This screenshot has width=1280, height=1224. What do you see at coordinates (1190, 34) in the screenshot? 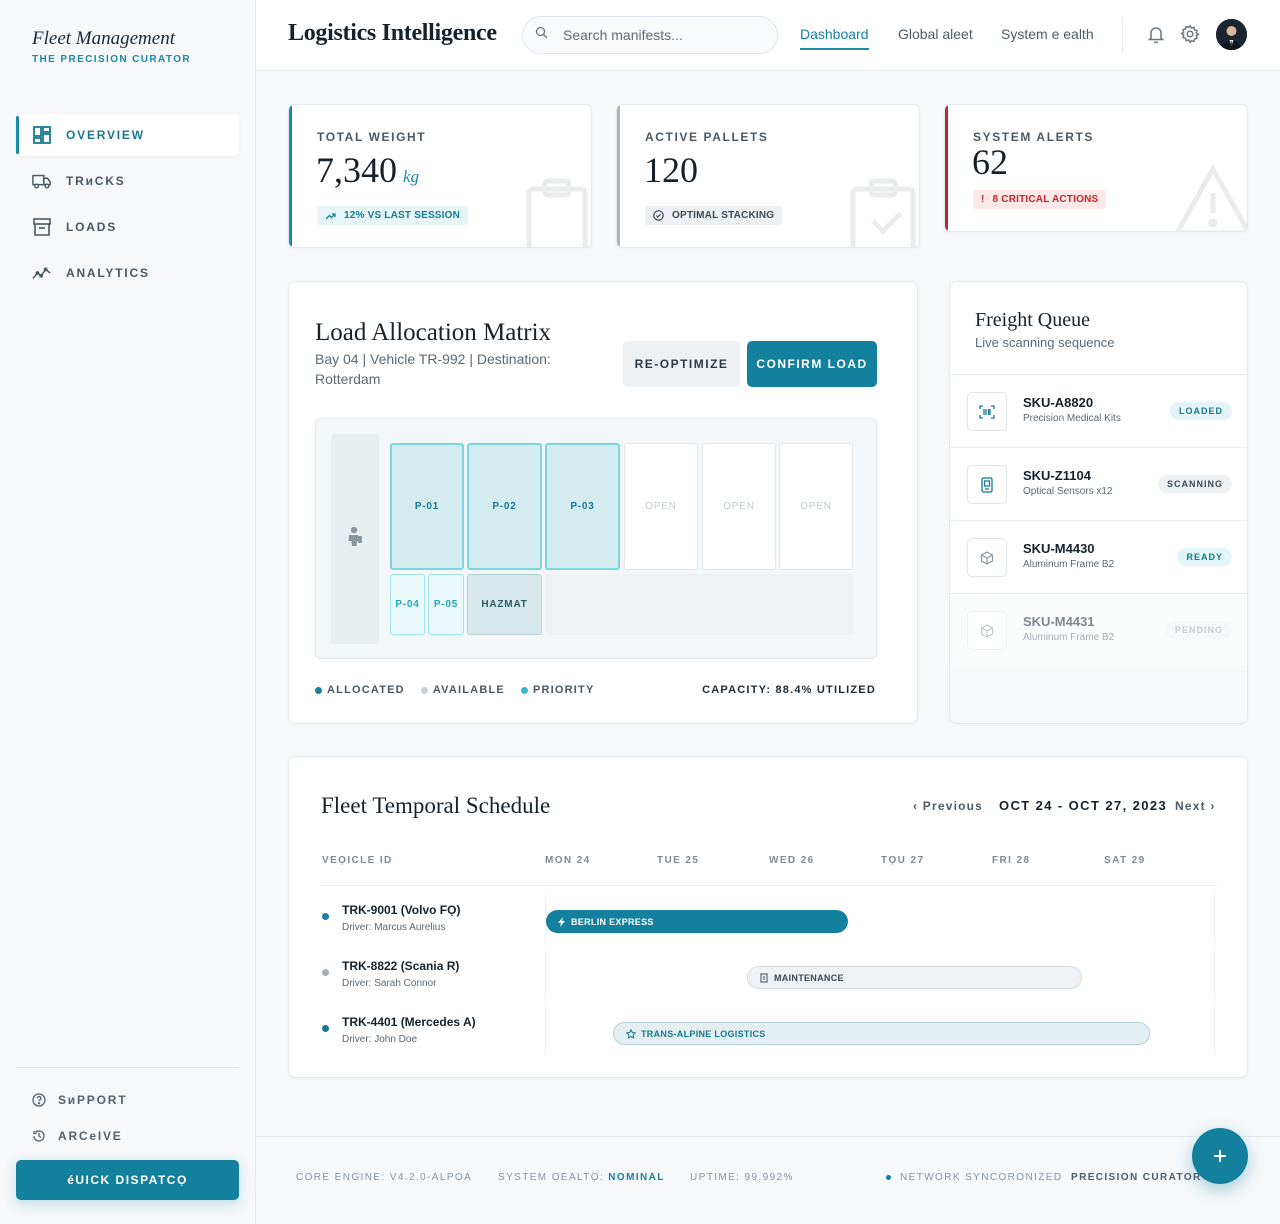
I see `gear-icon` at bounding box center [1190, 34].